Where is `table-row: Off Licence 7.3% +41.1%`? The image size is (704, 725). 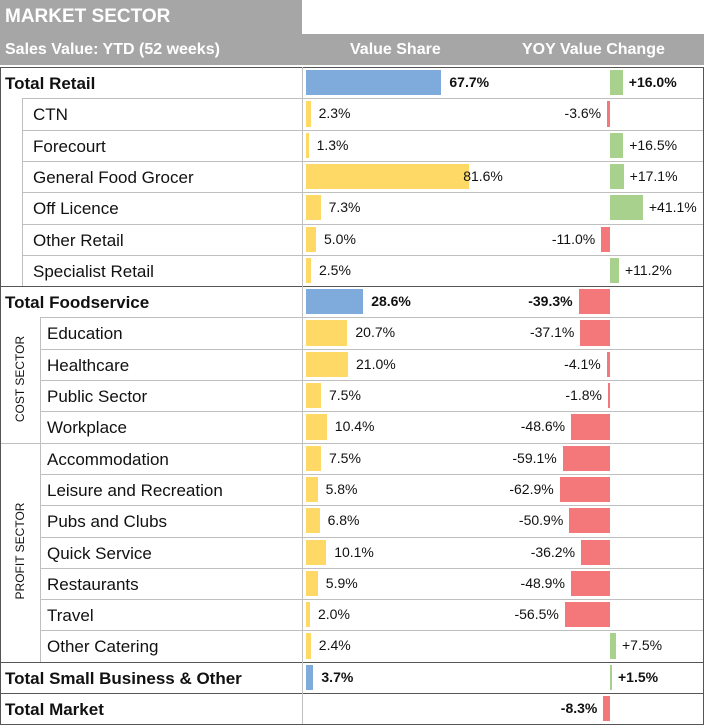 table-row: Off Licence 7.3% +41.1% is located at coordinates (352, 207).